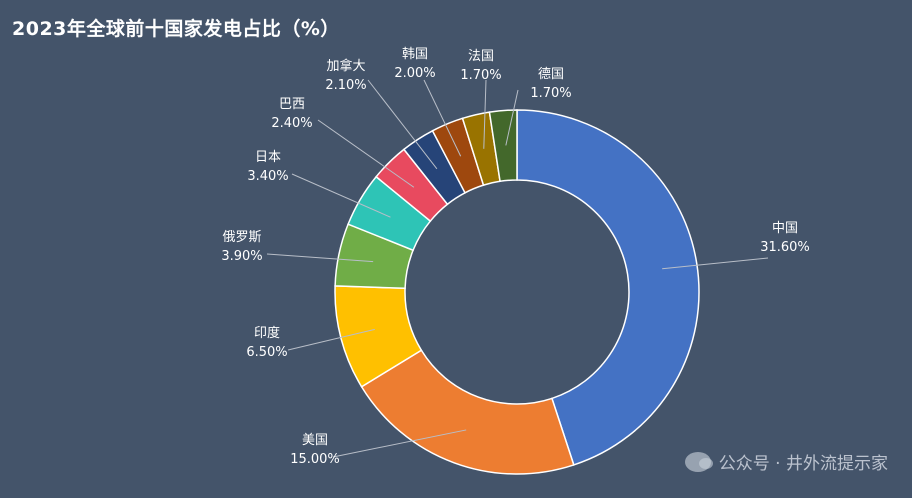 The height and width of the screenshot is (498, 912). I want to click on slice-label-percent: 31.60%, so click(785, 247).